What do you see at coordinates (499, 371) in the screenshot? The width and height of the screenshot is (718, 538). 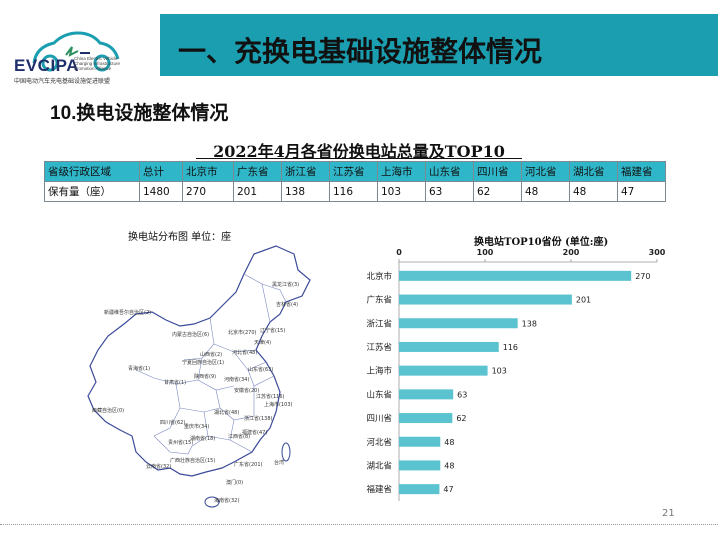 I see `data-label: 103` at bounding box center [499, 371].